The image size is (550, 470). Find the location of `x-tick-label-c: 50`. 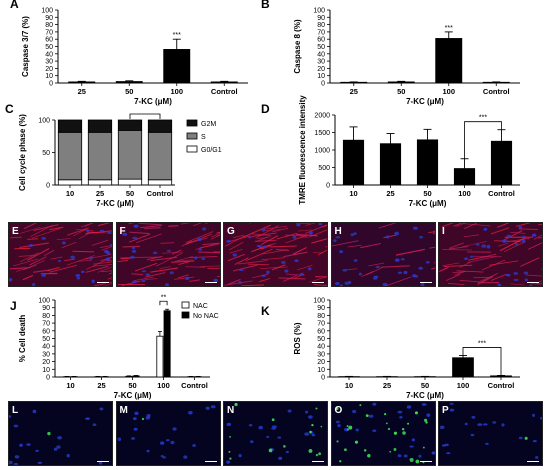

x-tick-label-c: 50 is located at coordinates (130, 193).